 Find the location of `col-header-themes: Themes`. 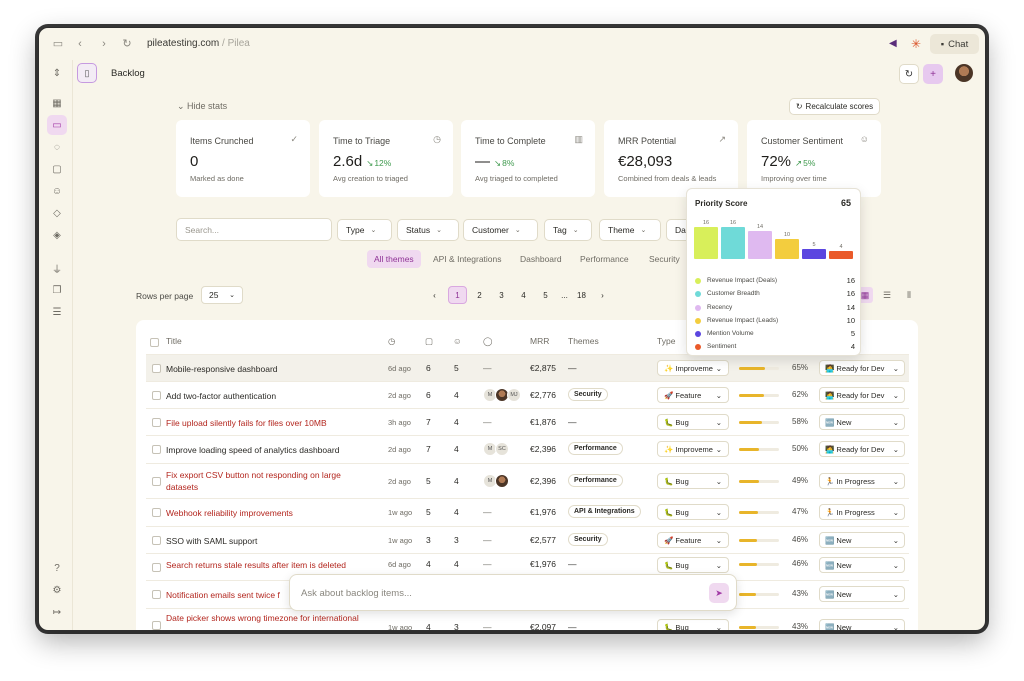

col-header-themes: Themes is located at coordinates (583, 341).